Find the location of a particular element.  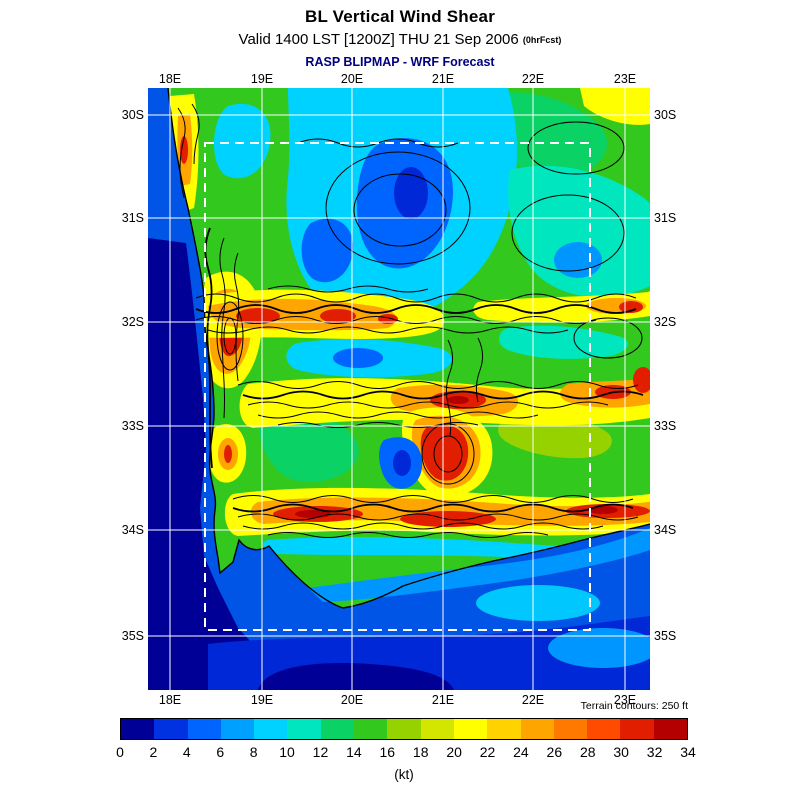

colorbar-tick-label: 6 is located at coordinates (220, 752).